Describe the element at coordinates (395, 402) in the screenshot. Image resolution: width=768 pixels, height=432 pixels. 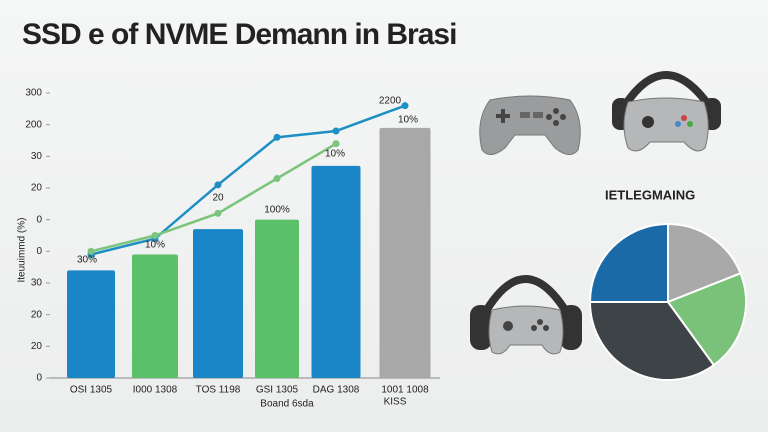
I see `annotation: KISS` at that location.